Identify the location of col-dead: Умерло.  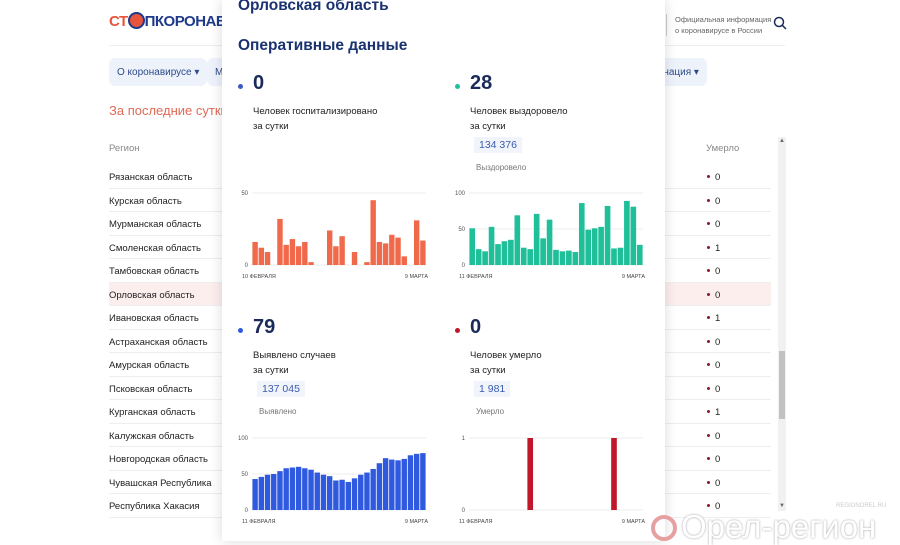
(723, 148).